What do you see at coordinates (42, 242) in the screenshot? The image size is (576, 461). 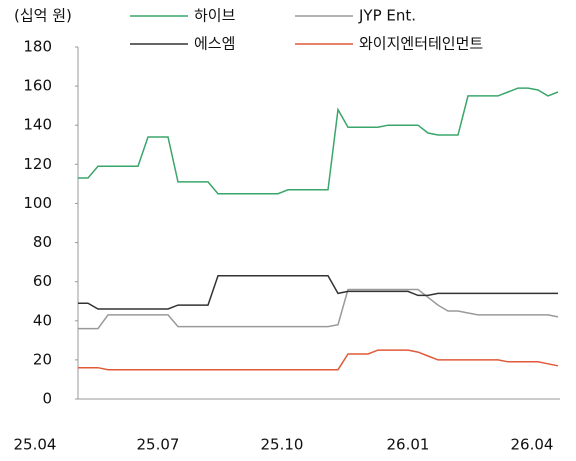 I see `y-tick-label: 80` at bounding box center [42, 242].